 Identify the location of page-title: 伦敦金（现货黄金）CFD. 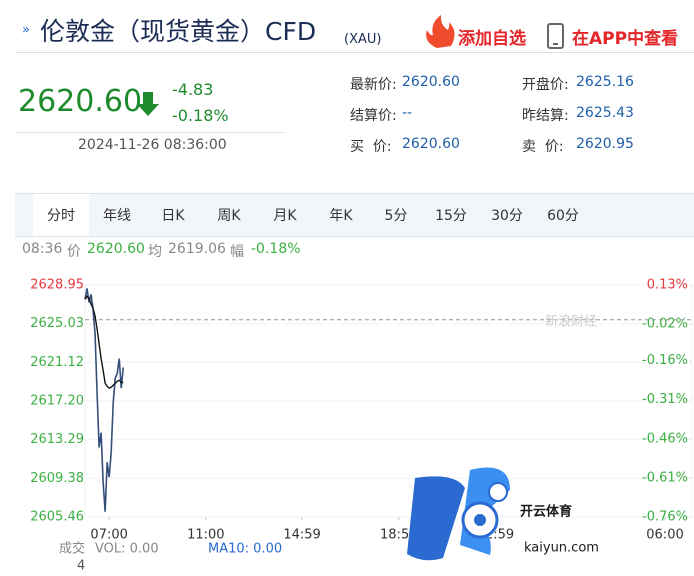
(178, 31).